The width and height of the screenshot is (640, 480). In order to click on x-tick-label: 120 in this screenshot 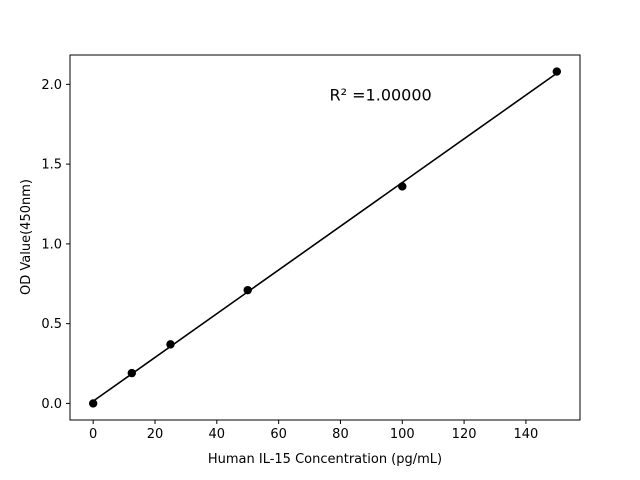, I will do `click(464, 434)`.